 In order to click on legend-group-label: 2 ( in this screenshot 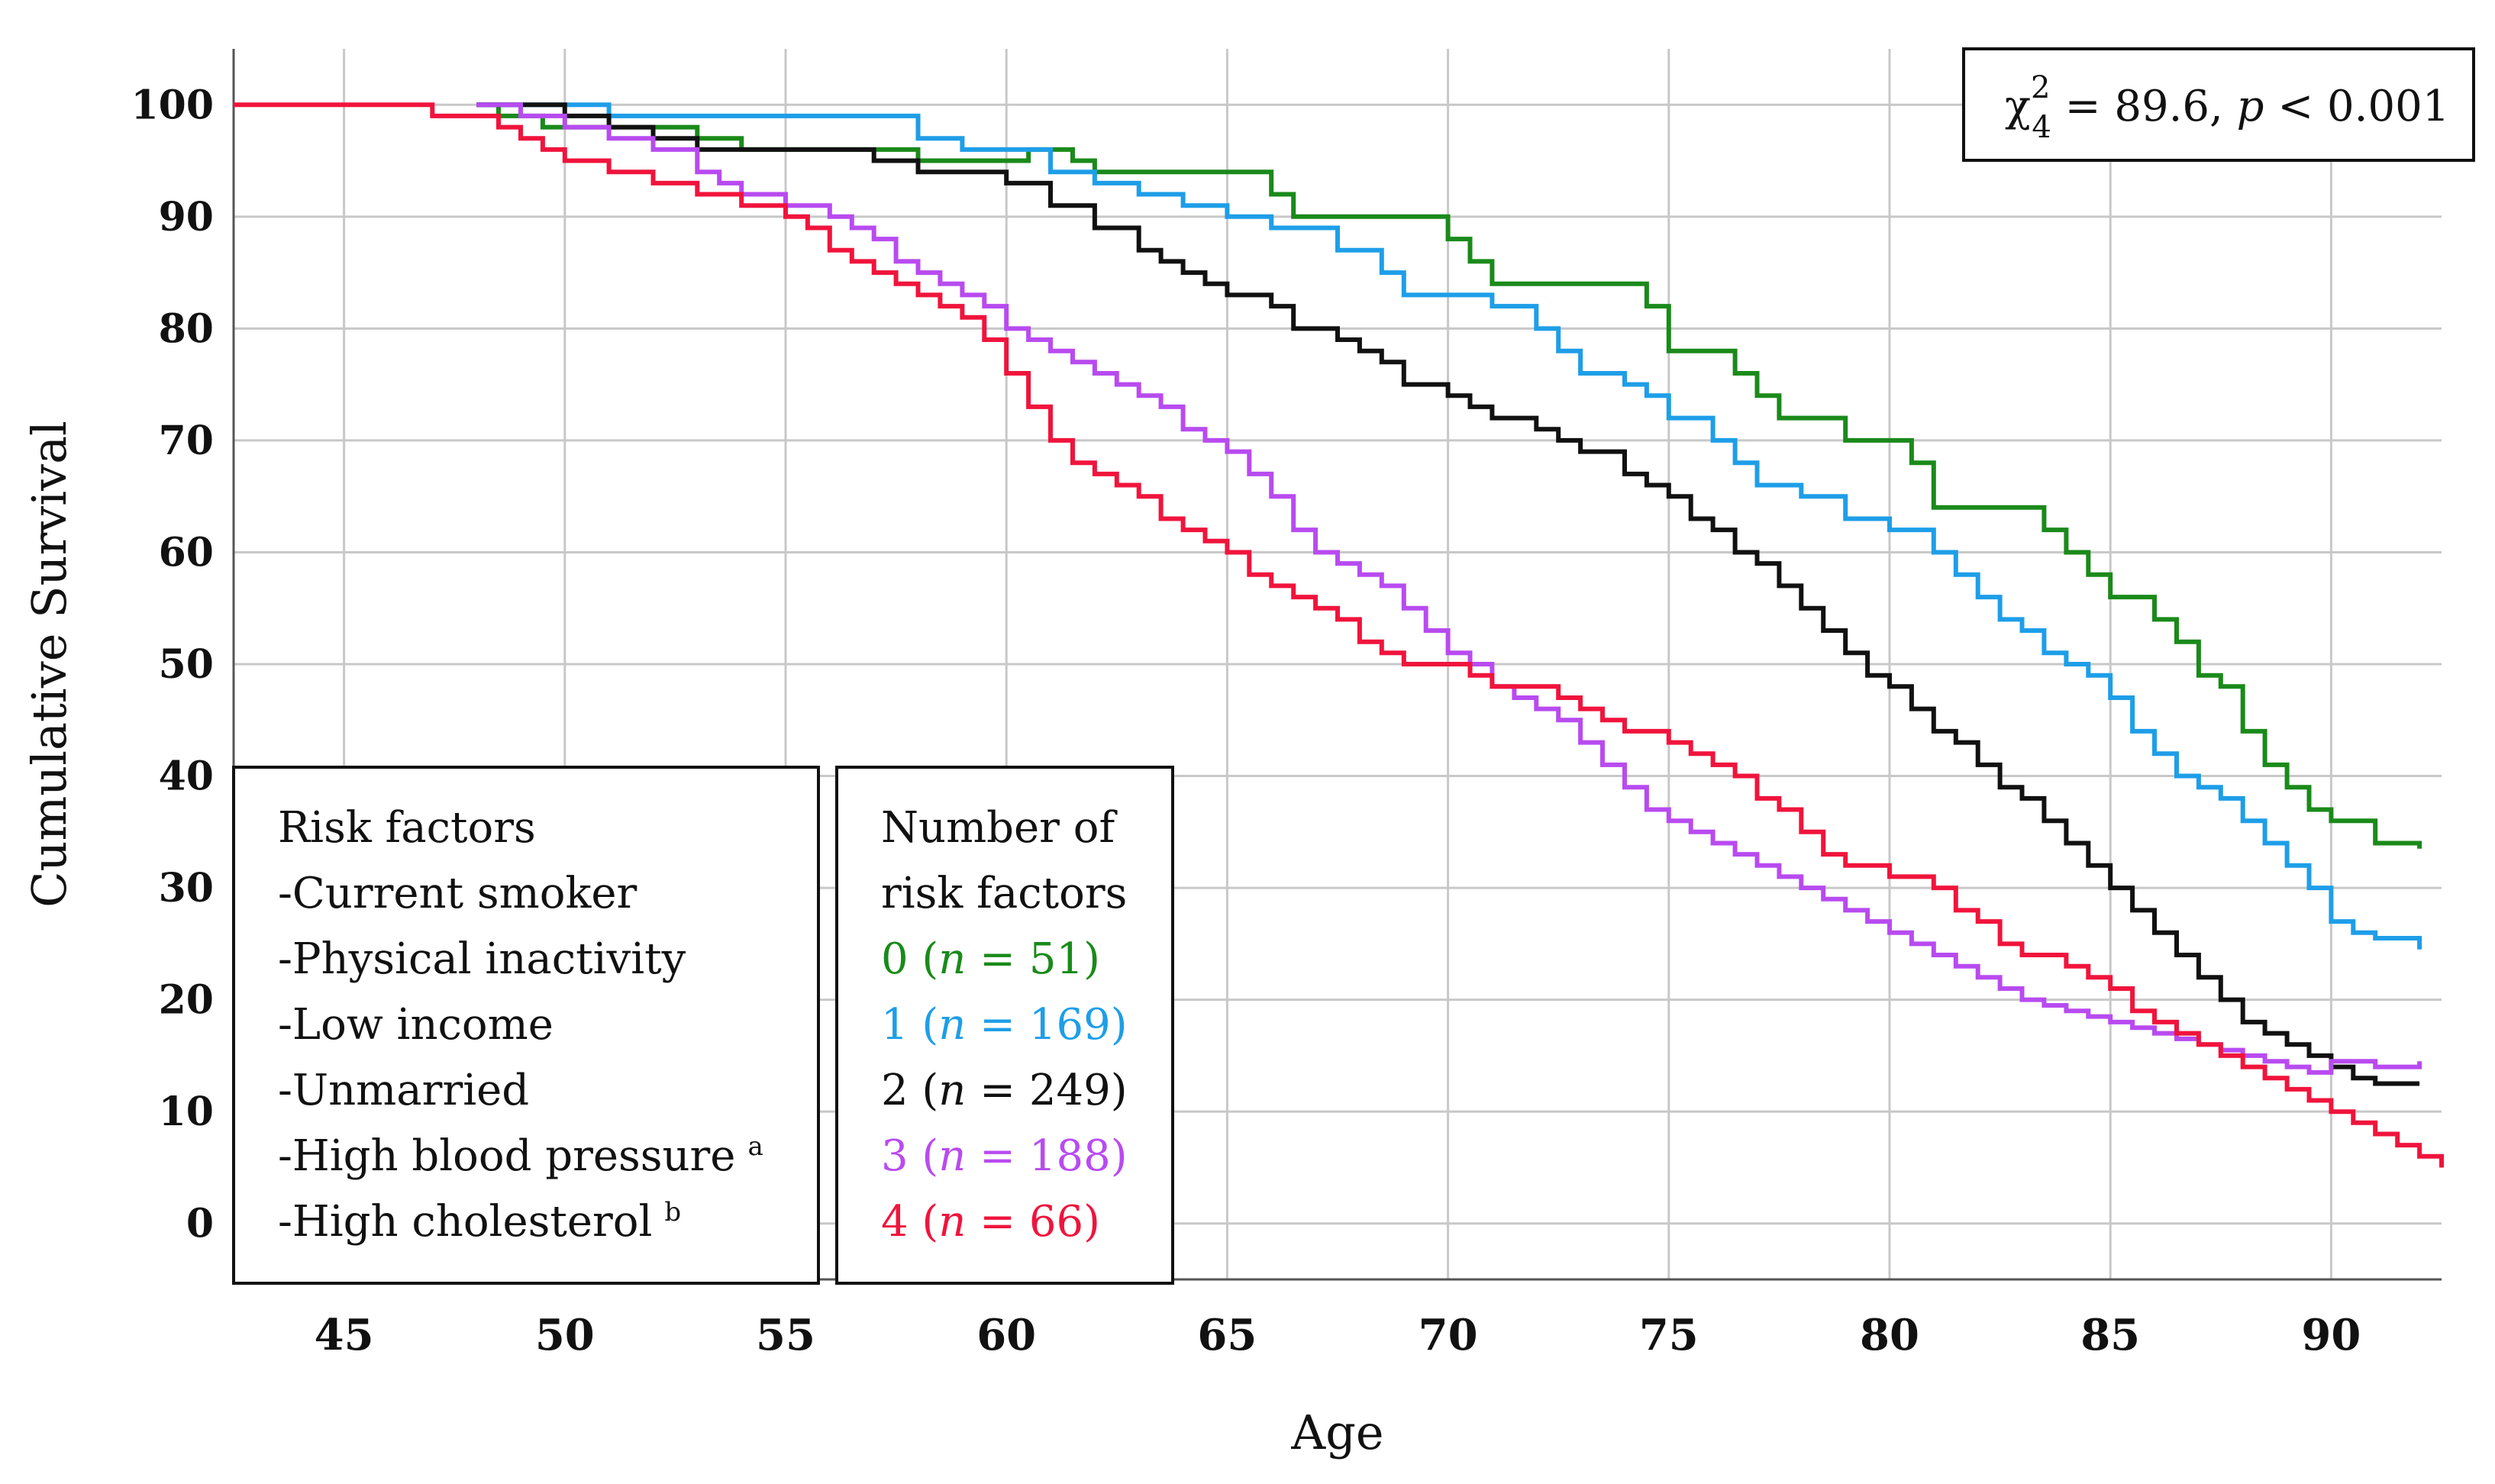, I will do `click(909, 1090)`.